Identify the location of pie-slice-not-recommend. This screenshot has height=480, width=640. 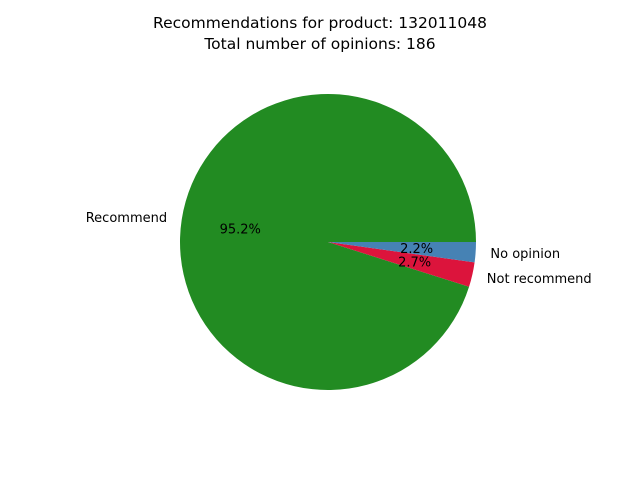
(401, 264).